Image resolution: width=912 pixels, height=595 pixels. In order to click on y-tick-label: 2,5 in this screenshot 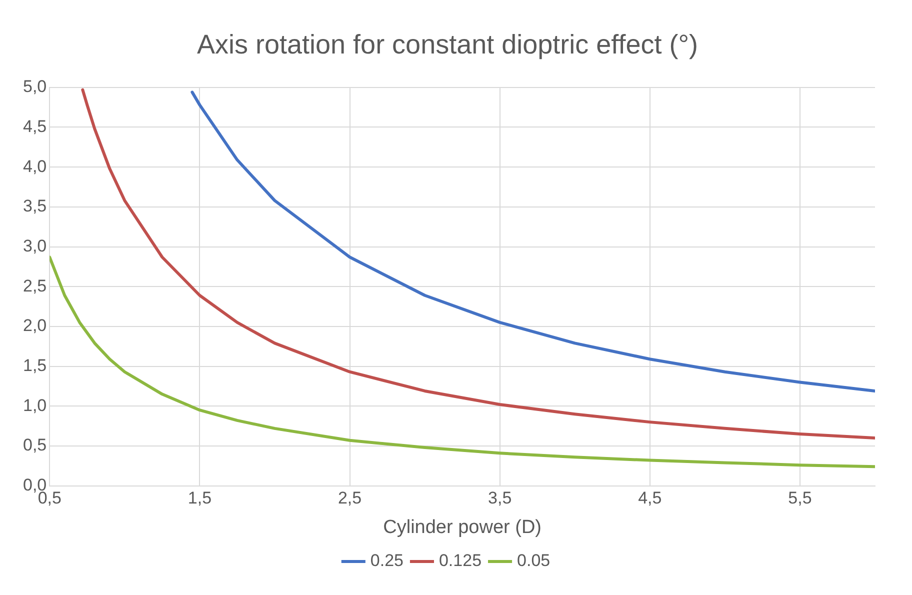, I will do `click(34, 286)`.